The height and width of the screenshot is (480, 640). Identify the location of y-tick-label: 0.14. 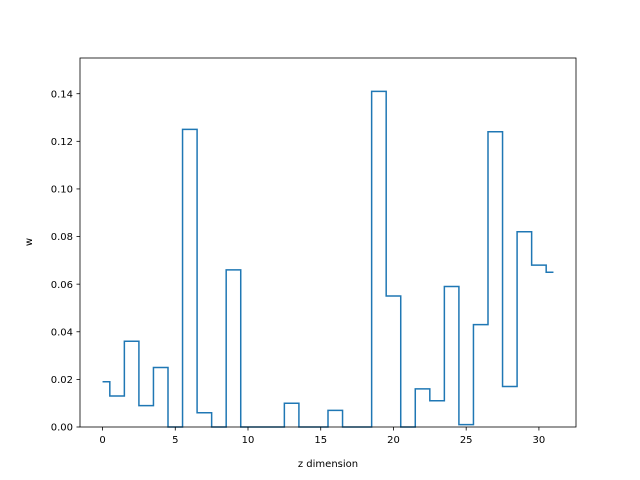
(62, 94).